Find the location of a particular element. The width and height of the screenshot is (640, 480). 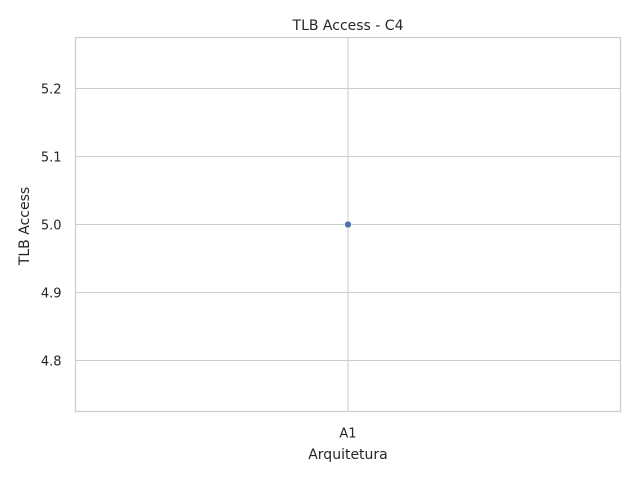

x-tick-label: A1 is located at coordinates (347, 434).